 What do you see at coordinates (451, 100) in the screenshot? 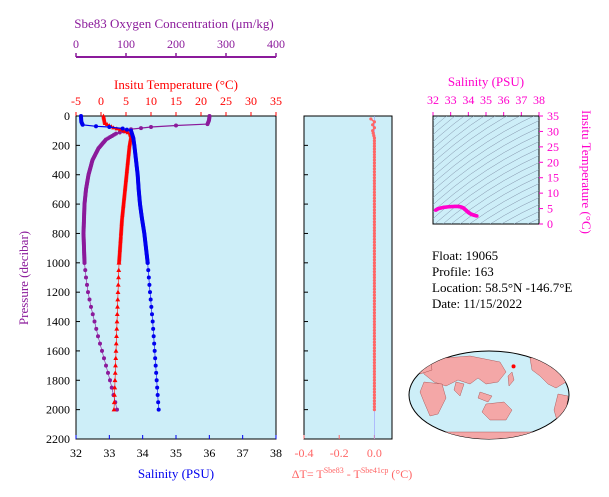
I see `ts-salinity-tick-label: 33` at bounding box center [451, 100].